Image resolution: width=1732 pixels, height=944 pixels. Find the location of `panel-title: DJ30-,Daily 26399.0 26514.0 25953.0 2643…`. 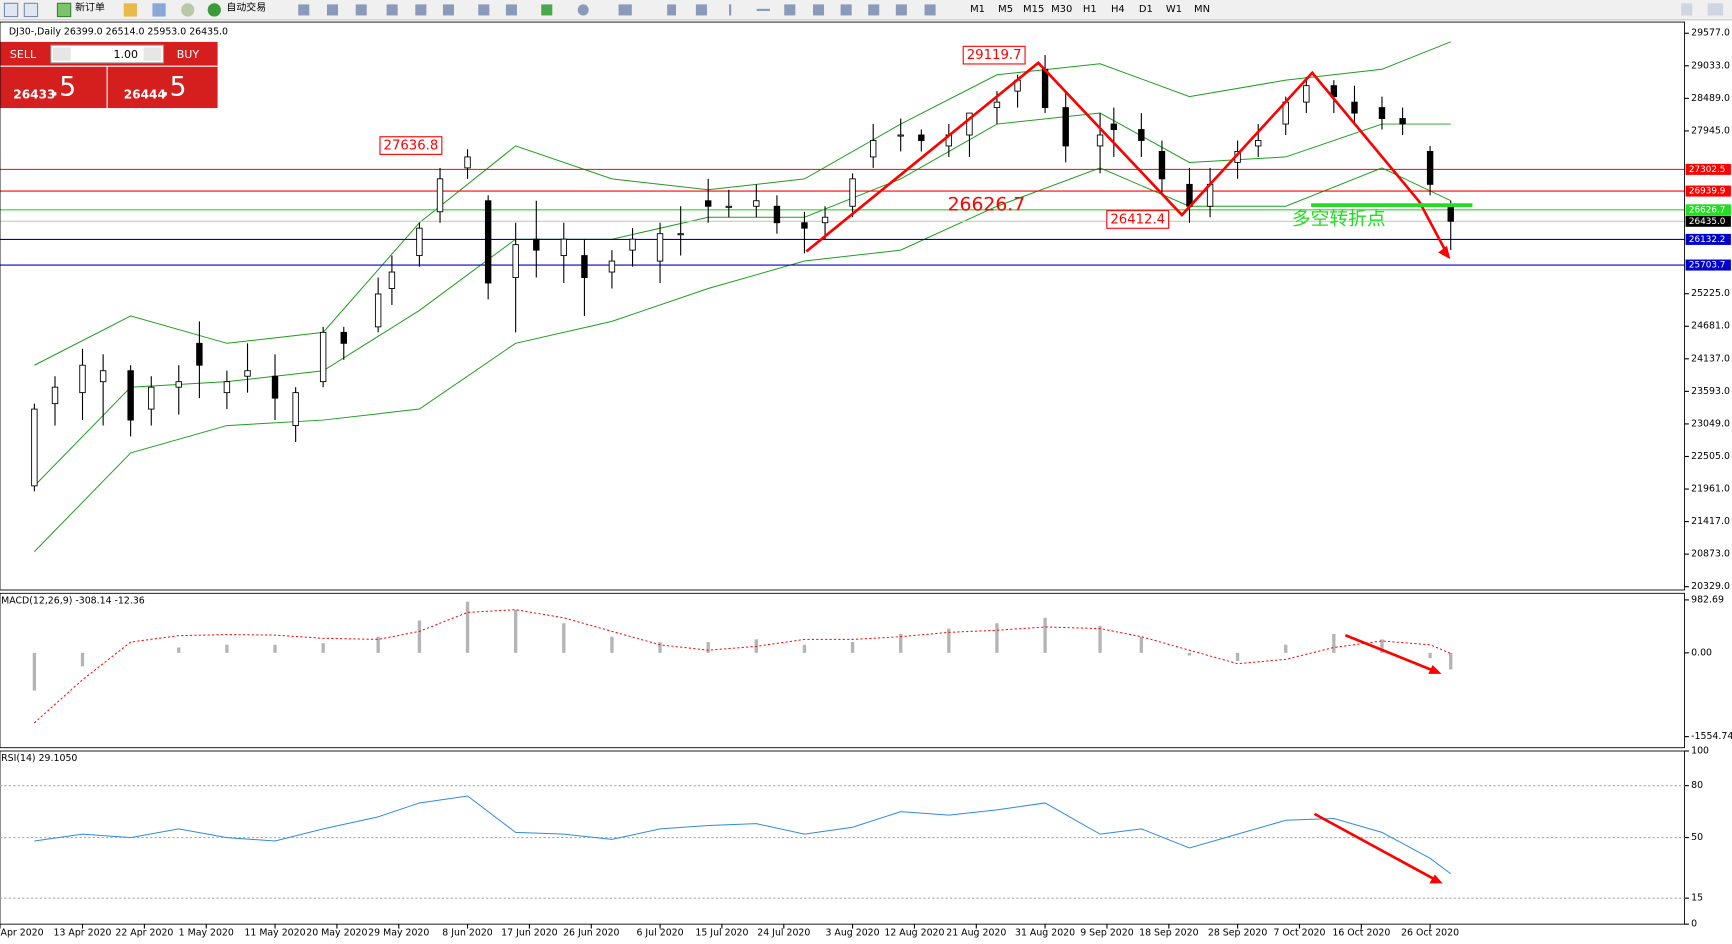

panel-title: DJ30-,Daily 26399.0 26514.0 25953.0 2643… is located at coordinates (118, 31).